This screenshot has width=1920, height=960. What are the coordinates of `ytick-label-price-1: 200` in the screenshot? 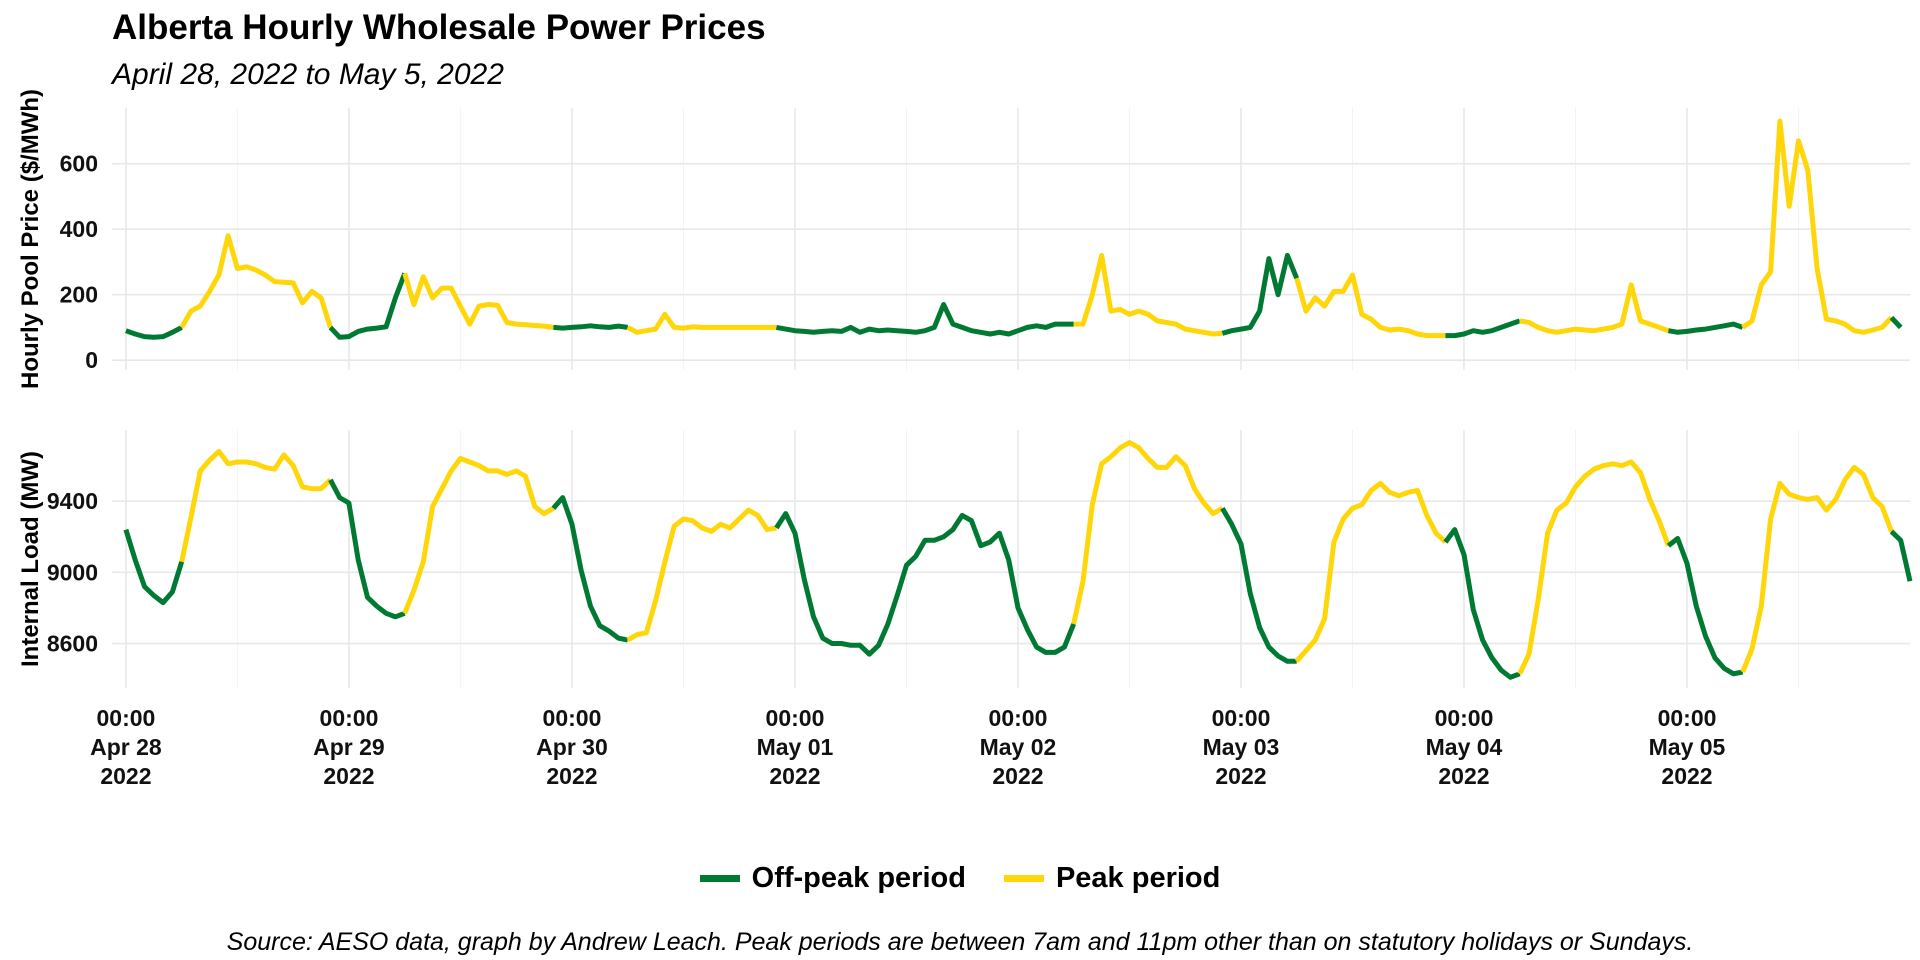 It's located at (79, 295).